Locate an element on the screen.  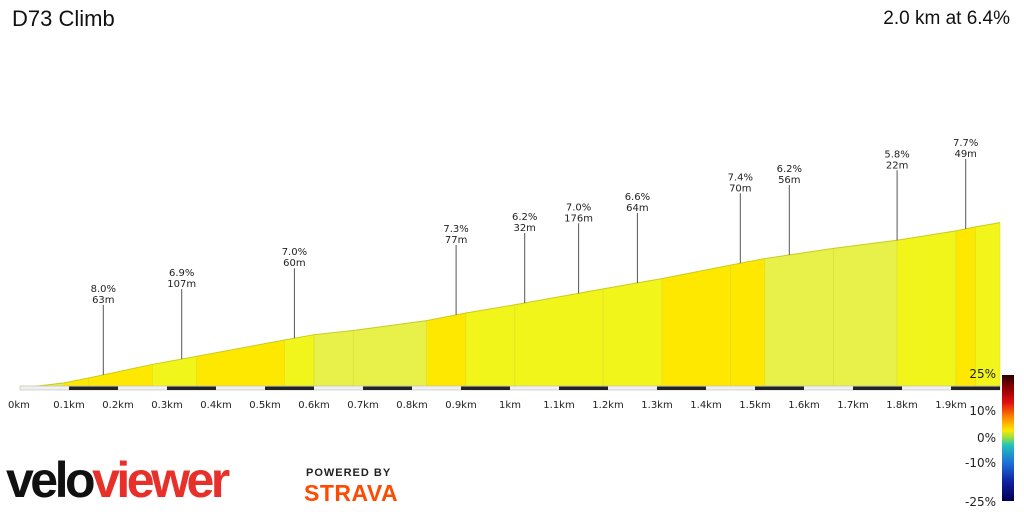
annotation-length: 60m is located at coordinates (294, 263).